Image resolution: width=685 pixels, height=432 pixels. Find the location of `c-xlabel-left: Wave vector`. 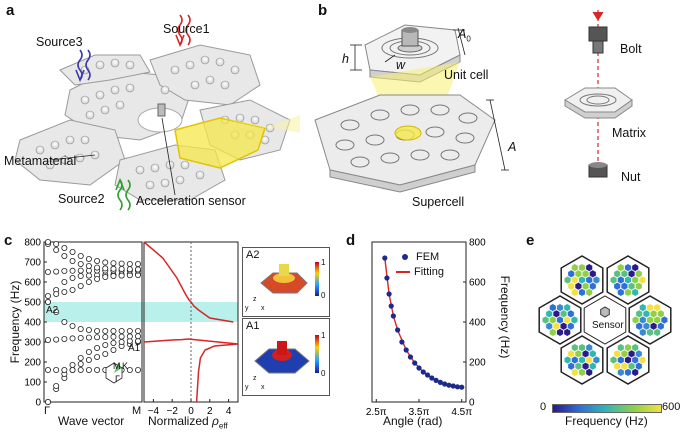

c-xlabel-left: Wave vector is located at coordinates (91, 421).